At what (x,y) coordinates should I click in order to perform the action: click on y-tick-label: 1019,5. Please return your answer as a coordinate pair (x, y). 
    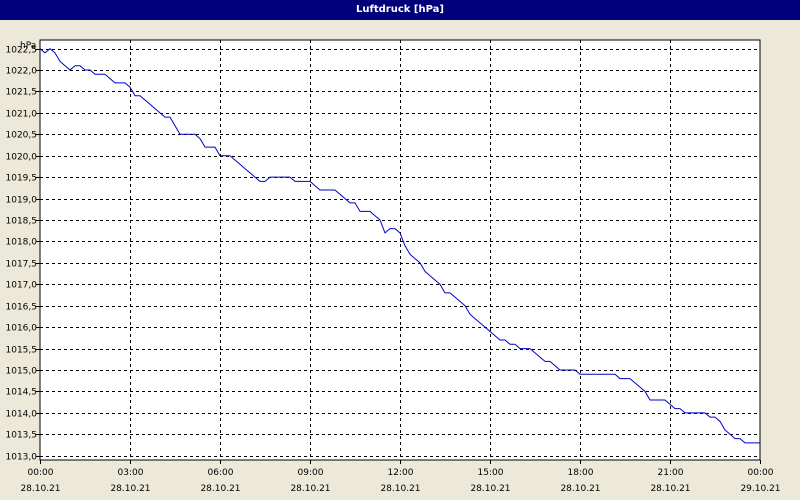
    Looking at the image, I should click on (22, 179).